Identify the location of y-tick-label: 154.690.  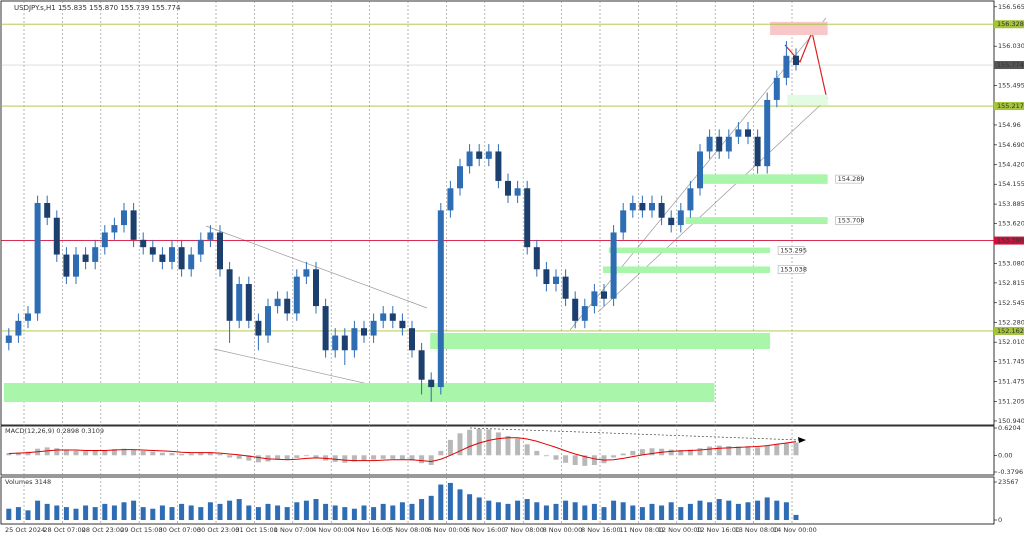
(1011, 145).